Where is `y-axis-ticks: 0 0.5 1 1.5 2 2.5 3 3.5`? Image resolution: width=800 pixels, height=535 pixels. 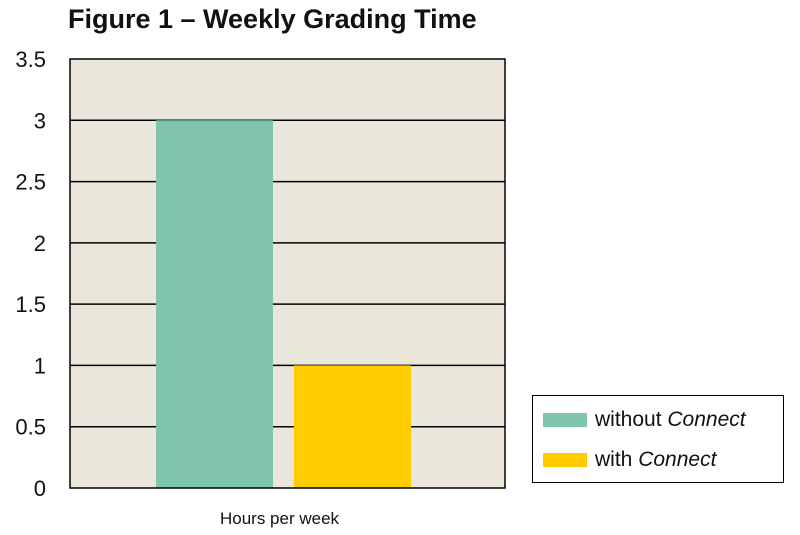
y-axis-ticks: 0 0.5 1 1.5 2 2.5 3 3.5 is located at coordinates (30, 274).